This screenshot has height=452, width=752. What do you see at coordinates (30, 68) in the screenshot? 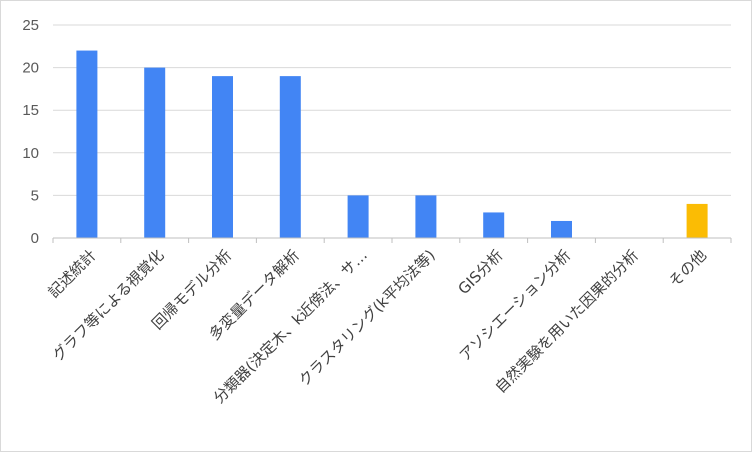
I see `y-tick-label: 20` at bounding box center [30, 68].